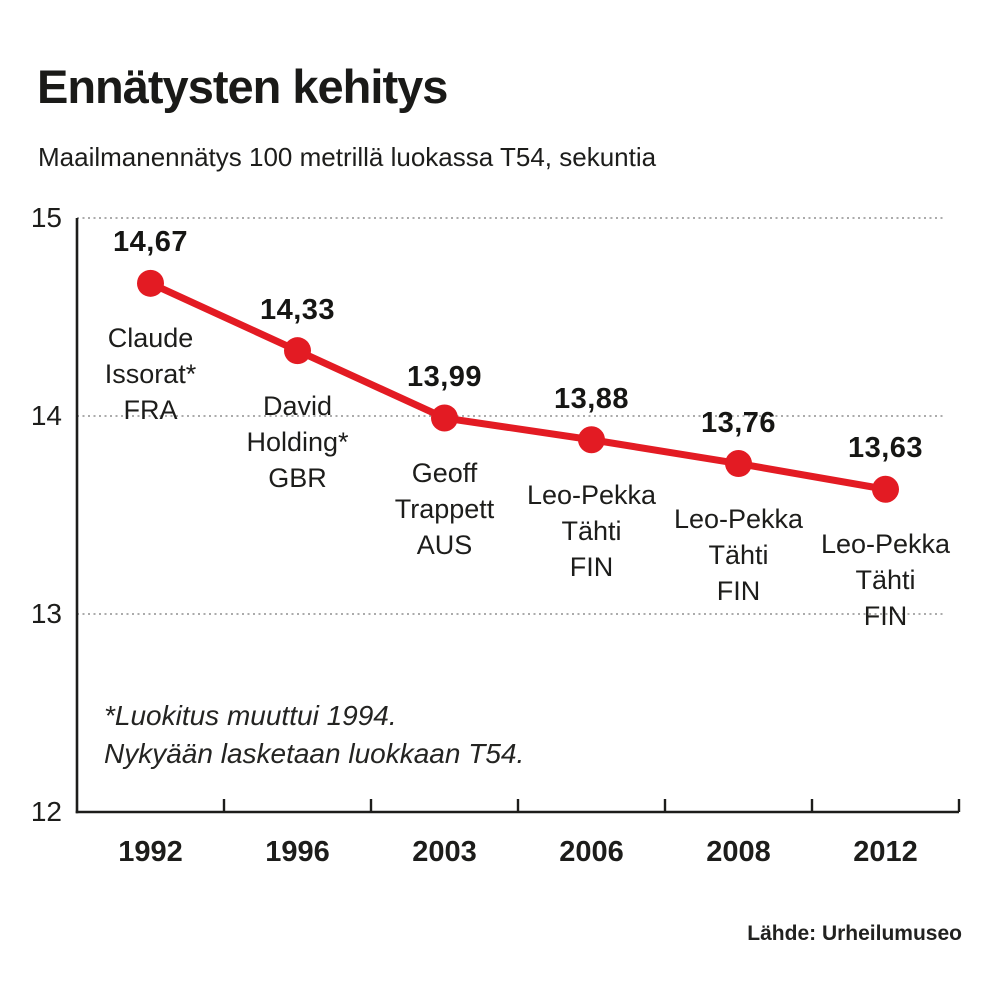  What do you see at coordinates (250, 715) in the screenshot?
I see `footnote-line-1: *Luokitus muuttui 1994.` at bounding box center [250, 715].